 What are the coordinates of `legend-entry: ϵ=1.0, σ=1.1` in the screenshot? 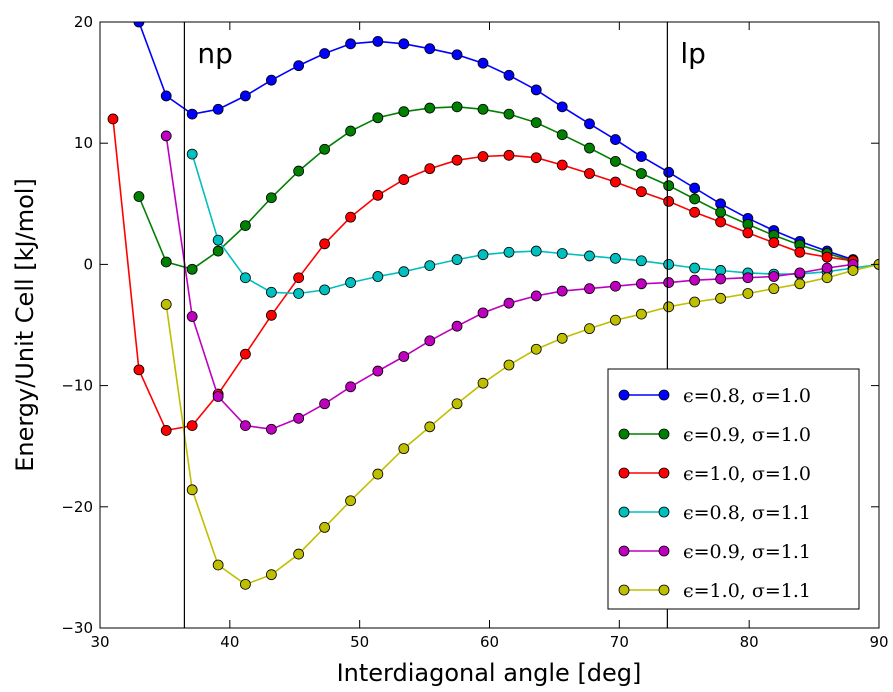 It's located at (714, 591).